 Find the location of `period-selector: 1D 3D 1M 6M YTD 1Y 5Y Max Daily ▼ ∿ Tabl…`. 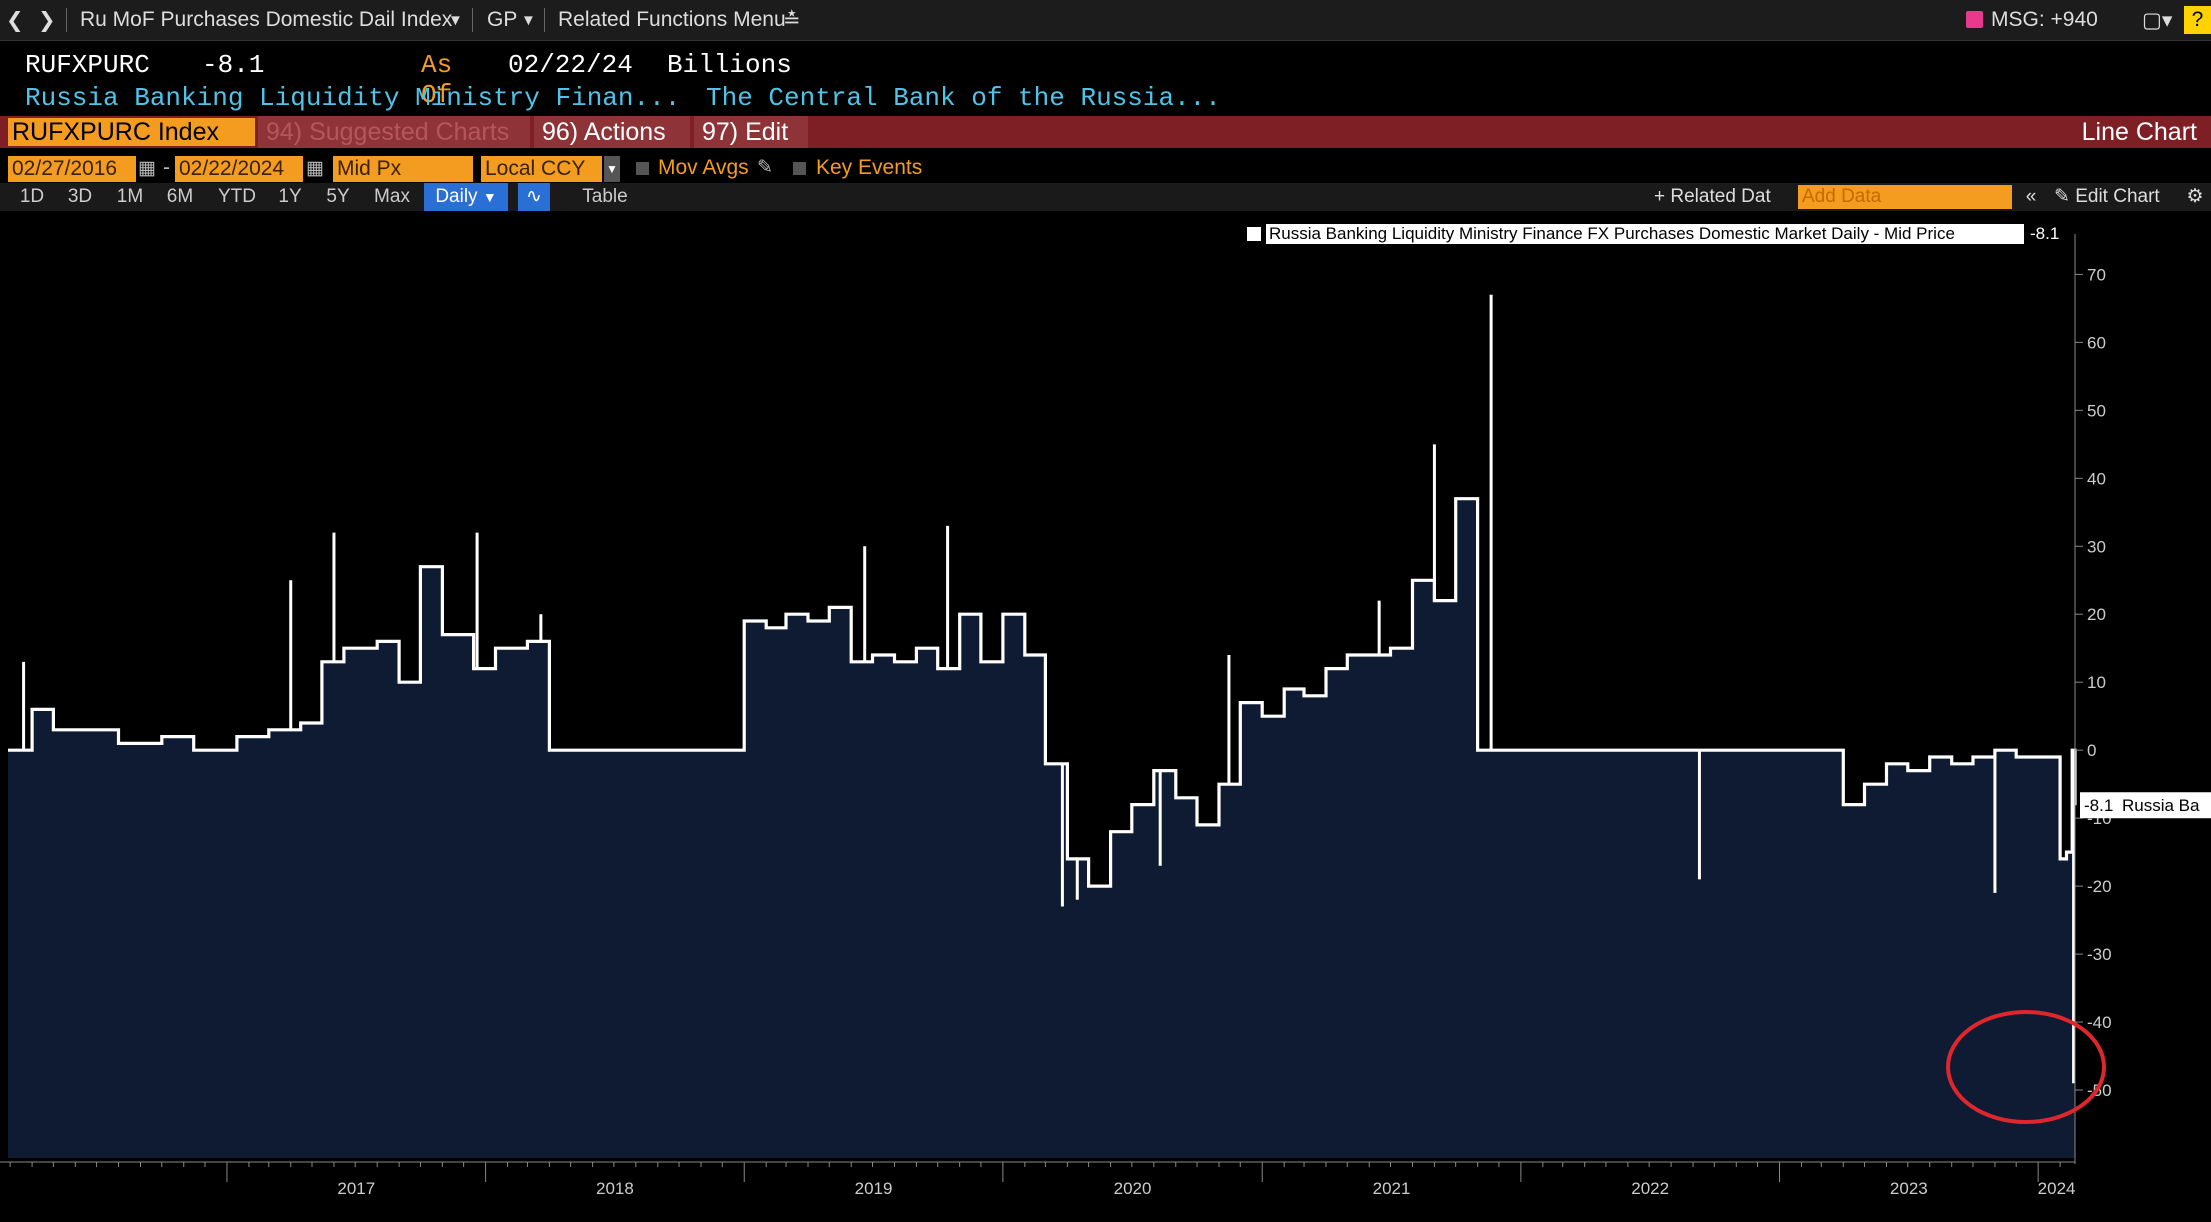

period-selector: 1D 3D 1M 6M YTD 1Y 5Y Max Daily ▼ ∿ Tabl… is located at coordinates (1105, 197).